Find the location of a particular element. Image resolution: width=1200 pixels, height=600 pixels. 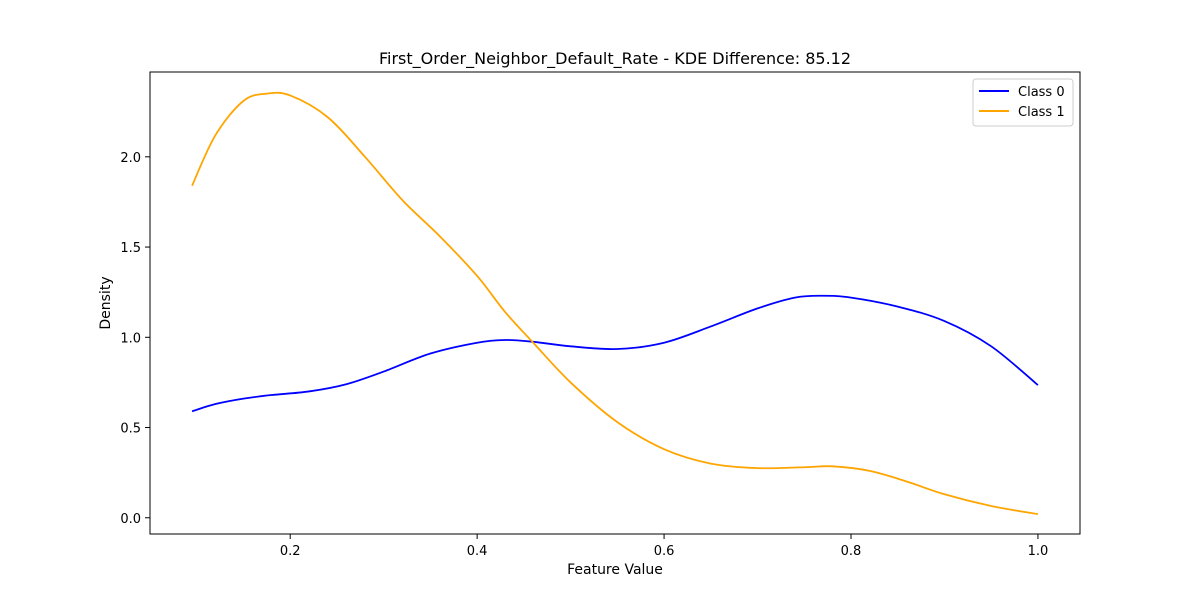

y-axis-label: Density is located at coordinates (106, 302).